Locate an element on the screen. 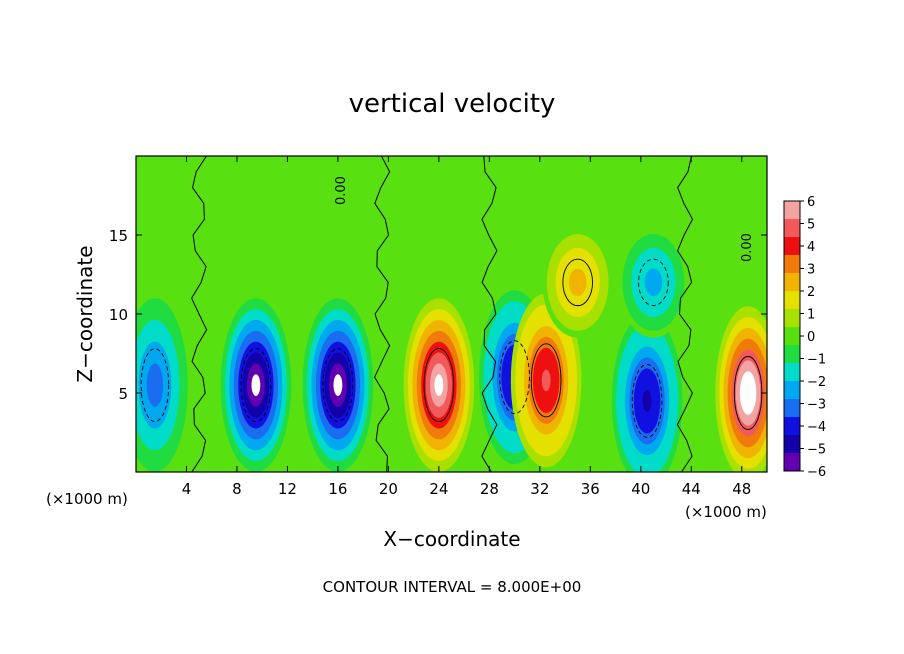 The image size is (904, 654). x-tick-label: 20 is located at coordinates (388, 489).